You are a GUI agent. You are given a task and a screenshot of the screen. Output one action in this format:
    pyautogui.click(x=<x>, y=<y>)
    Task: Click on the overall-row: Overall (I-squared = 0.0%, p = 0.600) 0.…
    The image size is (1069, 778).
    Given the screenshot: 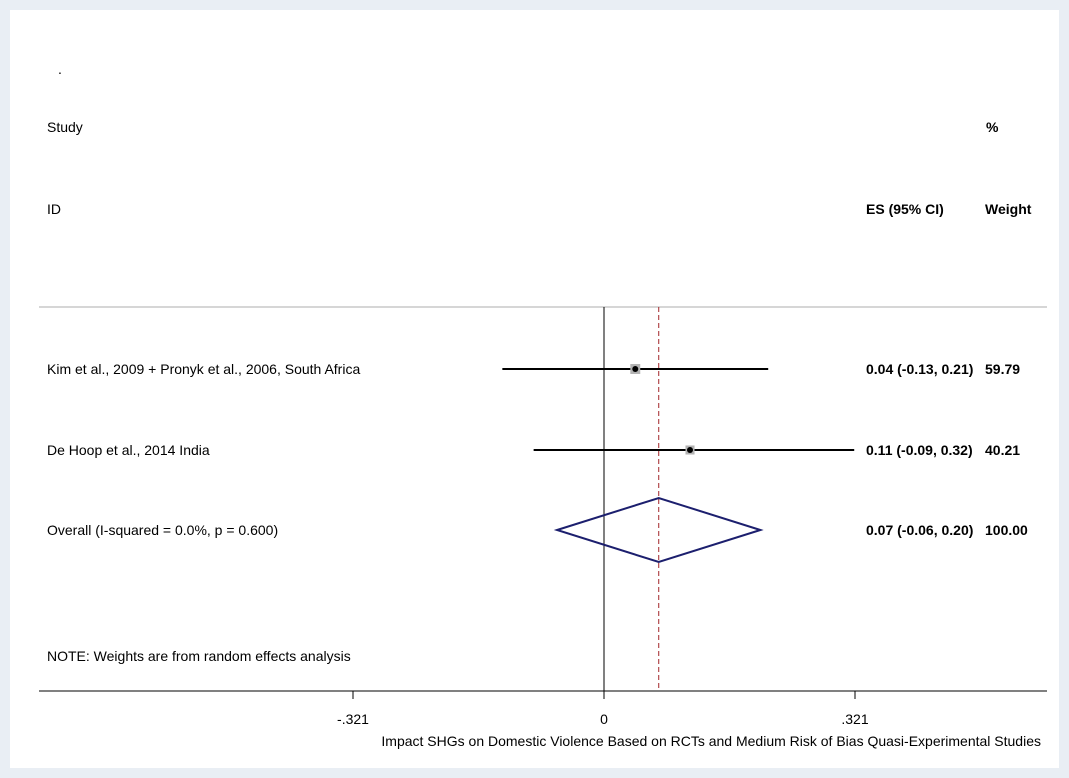 What is the action you would take?
    pyautogui.click(x=537, y=530)
    